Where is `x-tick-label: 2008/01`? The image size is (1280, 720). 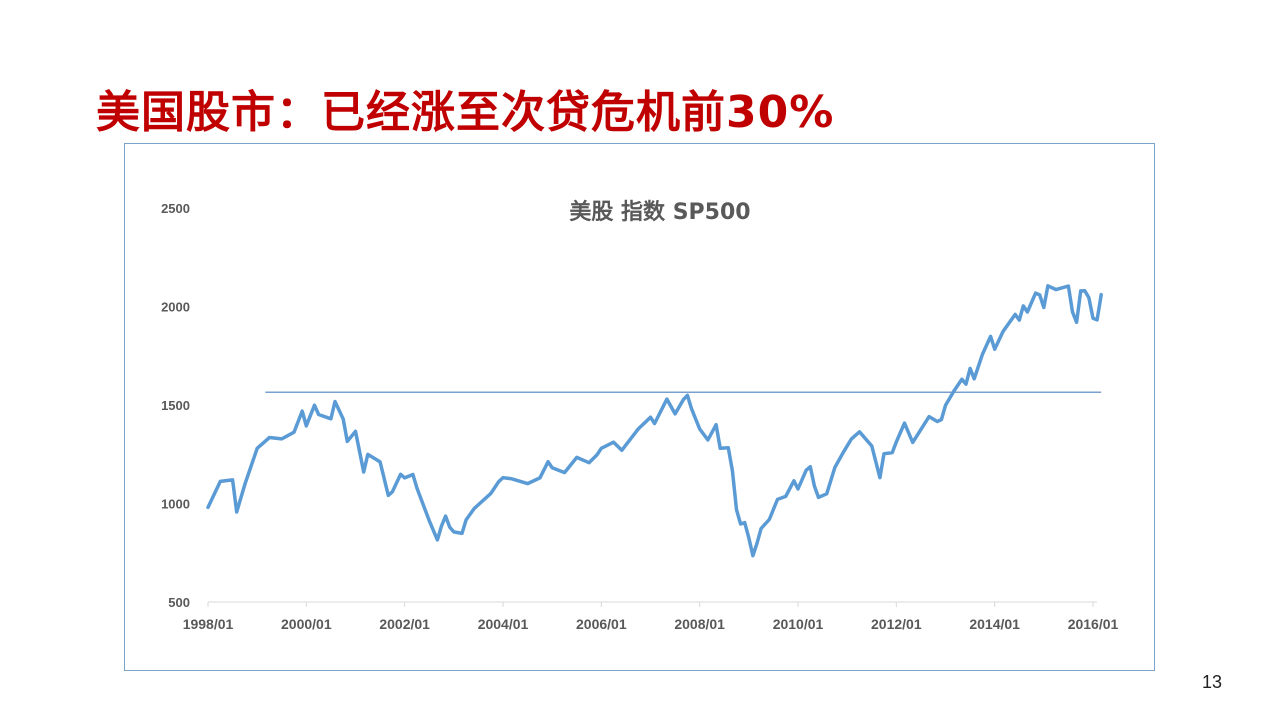 x-tick-label: 2008/01 is located at coordinates (699, 624).